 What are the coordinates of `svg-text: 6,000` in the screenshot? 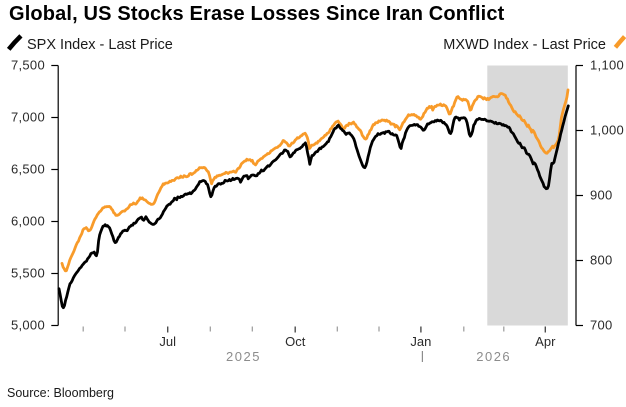 It's located at (28, 221).